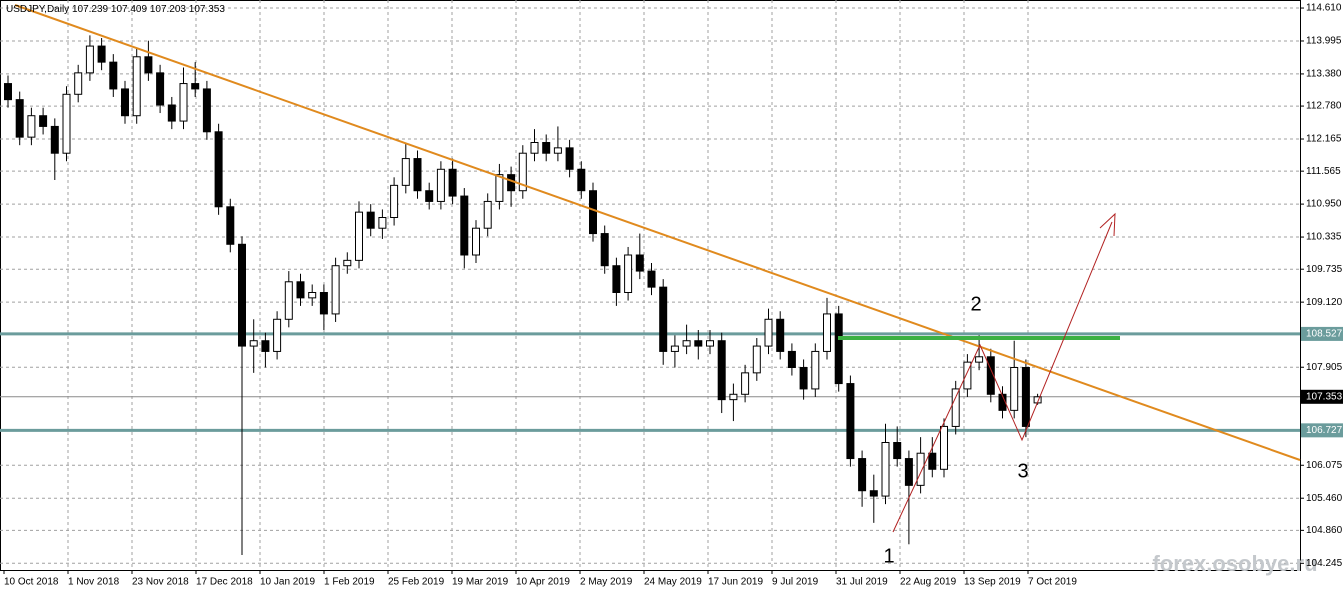  Describe the element at coordinates (735, 582) in the screenshot. I see `x-tick-label: 17 Jun 2019` at that location.